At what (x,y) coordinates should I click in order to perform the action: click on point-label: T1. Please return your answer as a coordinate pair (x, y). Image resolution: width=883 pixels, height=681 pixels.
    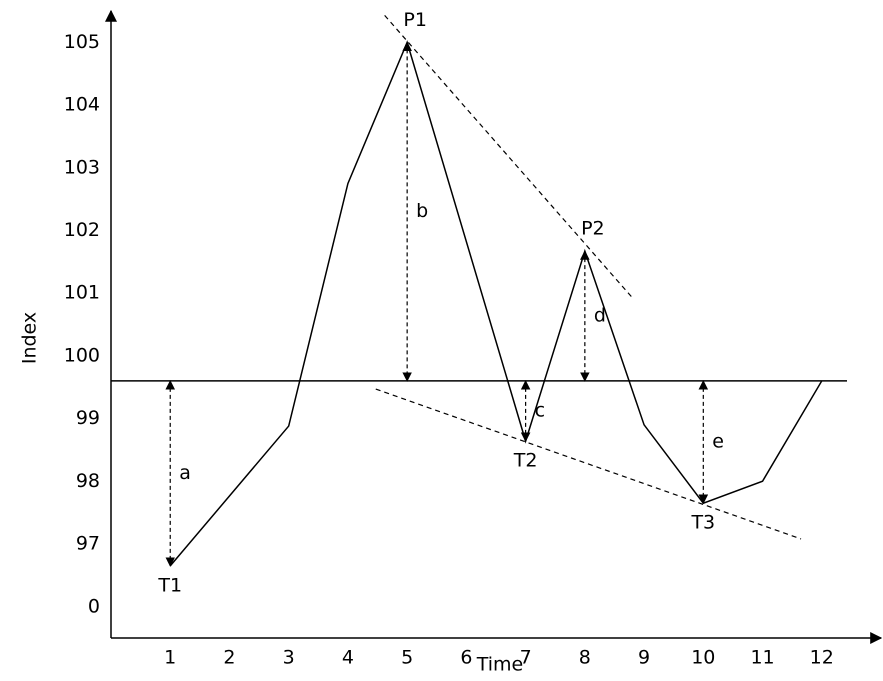
    Looking at the image, I should click on (169, 585).